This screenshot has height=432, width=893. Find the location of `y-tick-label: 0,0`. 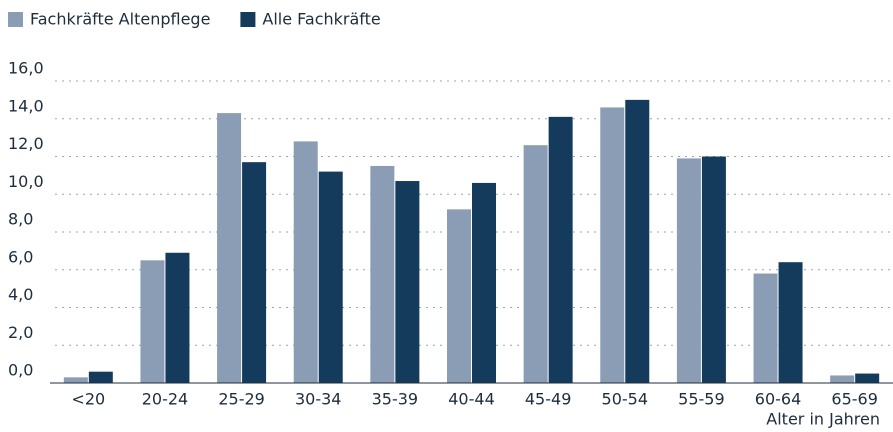

y-tick-label: 0,0 is located at coordinates (20, 370).